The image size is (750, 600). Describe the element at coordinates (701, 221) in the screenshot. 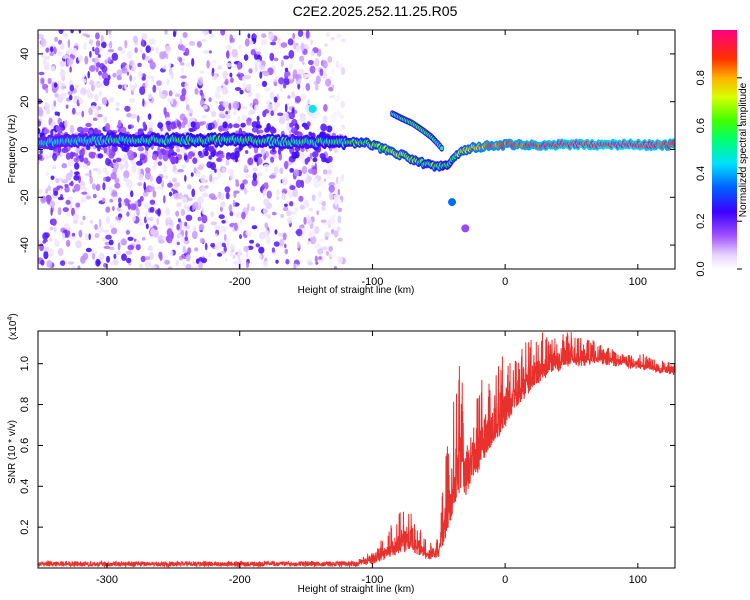

I see `colorbar-tick-label: 0.2` at that location.